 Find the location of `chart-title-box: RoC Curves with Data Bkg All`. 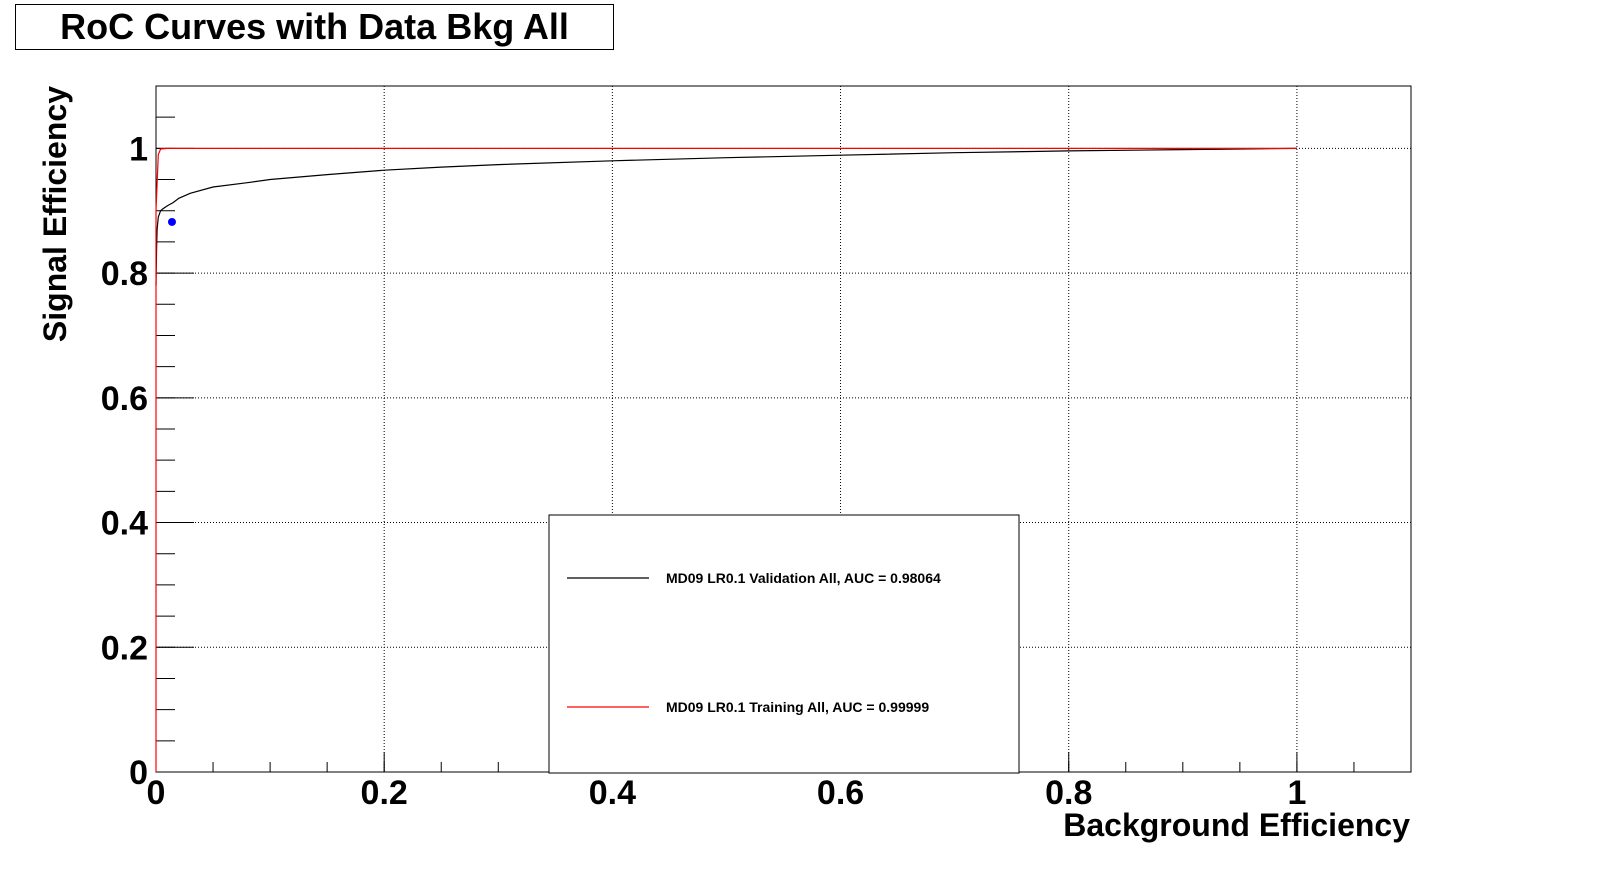

chart-title-box: RoC Curves with Data Bkg All is located at coordinates (314, 27).